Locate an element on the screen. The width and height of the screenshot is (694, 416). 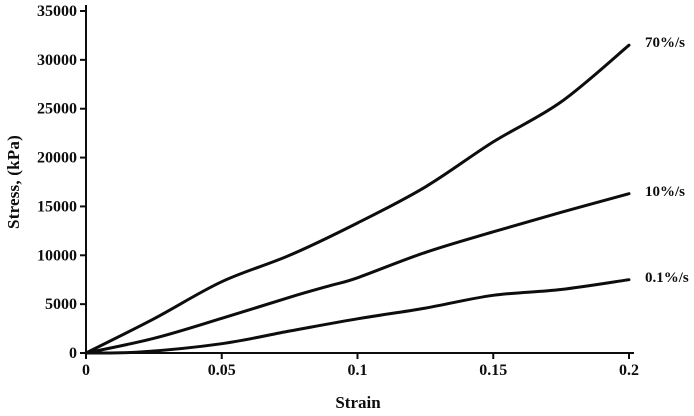
y-tick-label: 10000 is located at coordinates (57, 255).